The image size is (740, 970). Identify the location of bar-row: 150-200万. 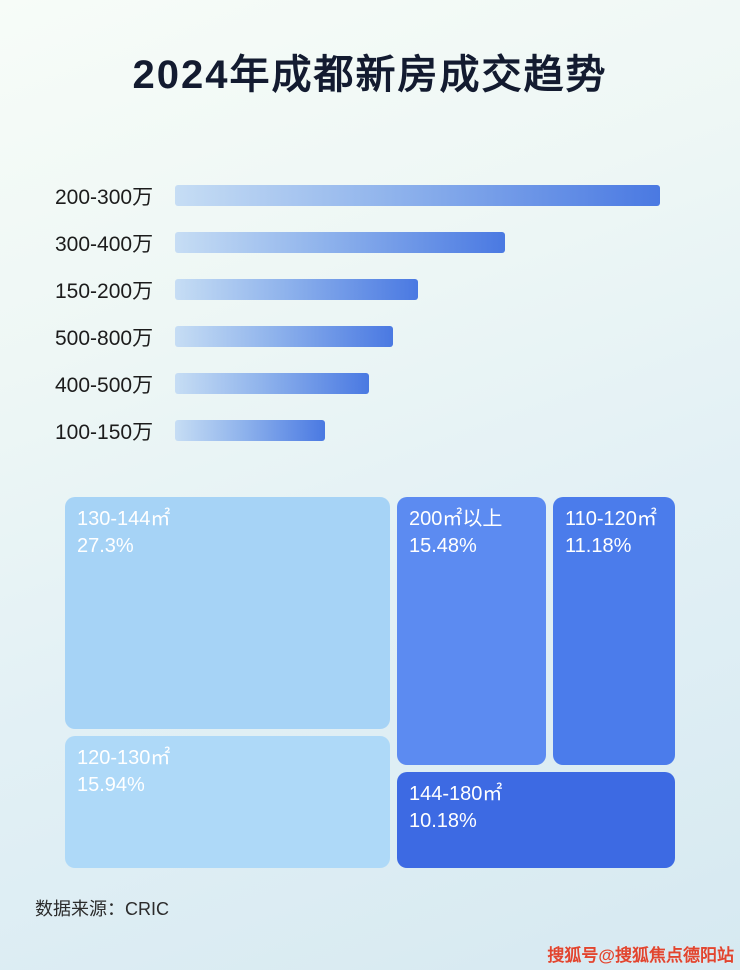
(357, 289).